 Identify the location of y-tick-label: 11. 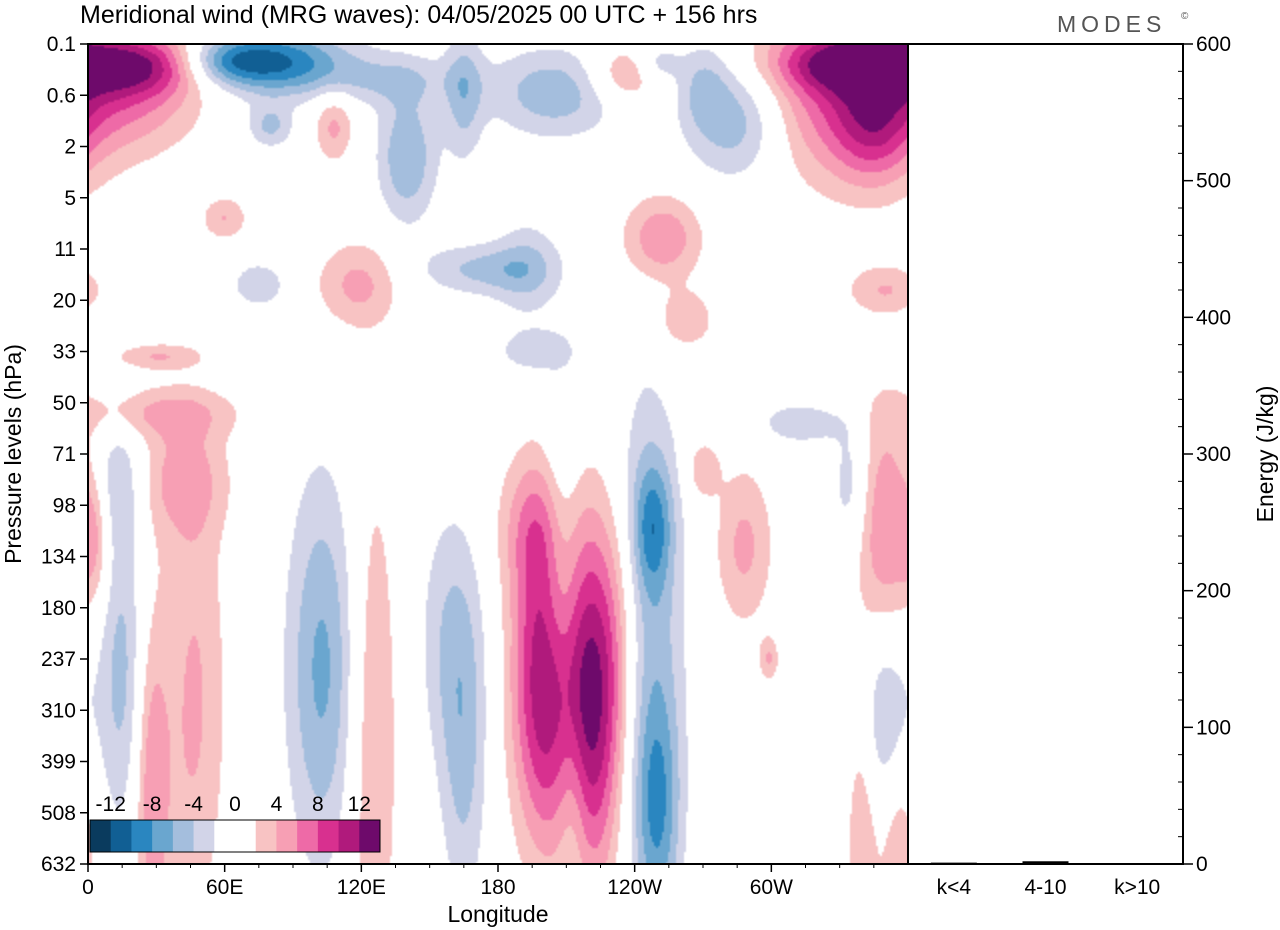
(65, 249).